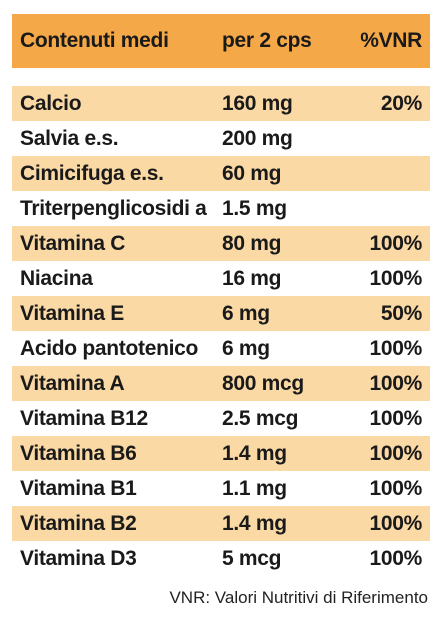 The image size is (442, 625). Describe the element at coordinates (84, 418) in the screenshot. I see `row-name: Vitamina B12` at that location.